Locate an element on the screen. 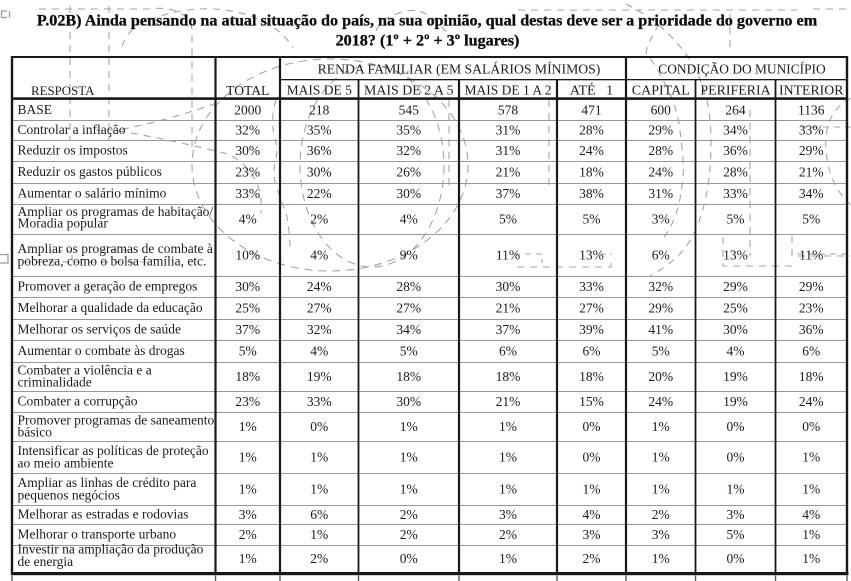  svg-text:Melhorar a qualidade da educaç: Melhorar a qualidade da educação is located at coordinates (110, 307).